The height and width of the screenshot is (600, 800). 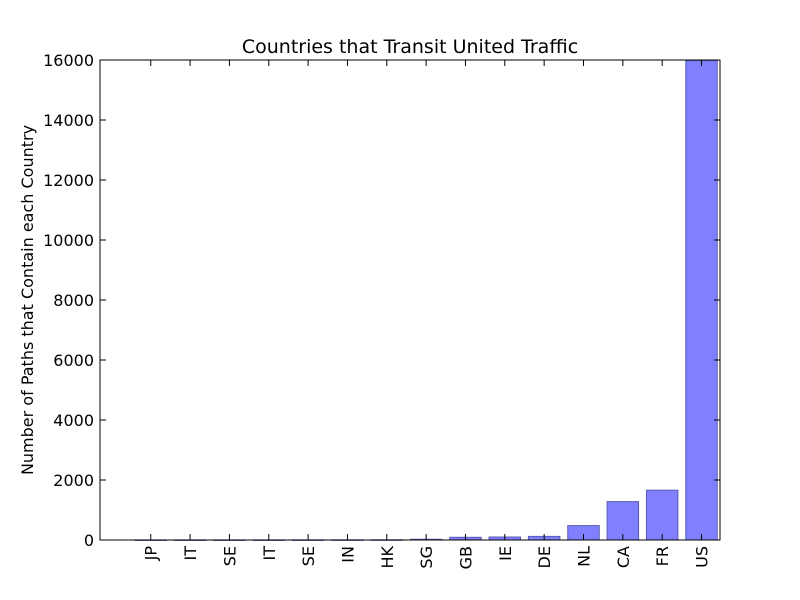 I want to click on x-tick-label-13: FR, so click(x=662, y=556).